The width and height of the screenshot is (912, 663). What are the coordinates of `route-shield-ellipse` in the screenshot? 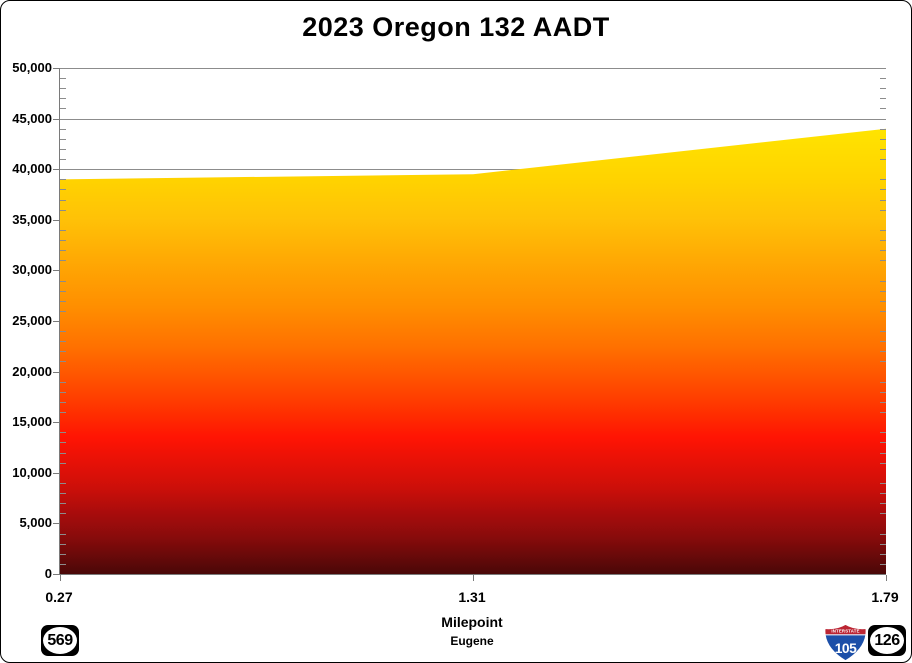 It's located at (60, 640).